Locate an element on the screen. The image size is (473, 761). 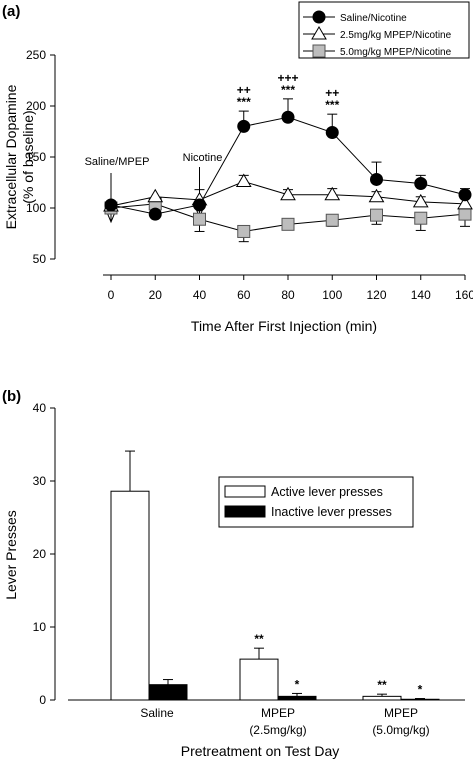
panel-a-xtick-label: 40 is located at coordinates (200, 295).